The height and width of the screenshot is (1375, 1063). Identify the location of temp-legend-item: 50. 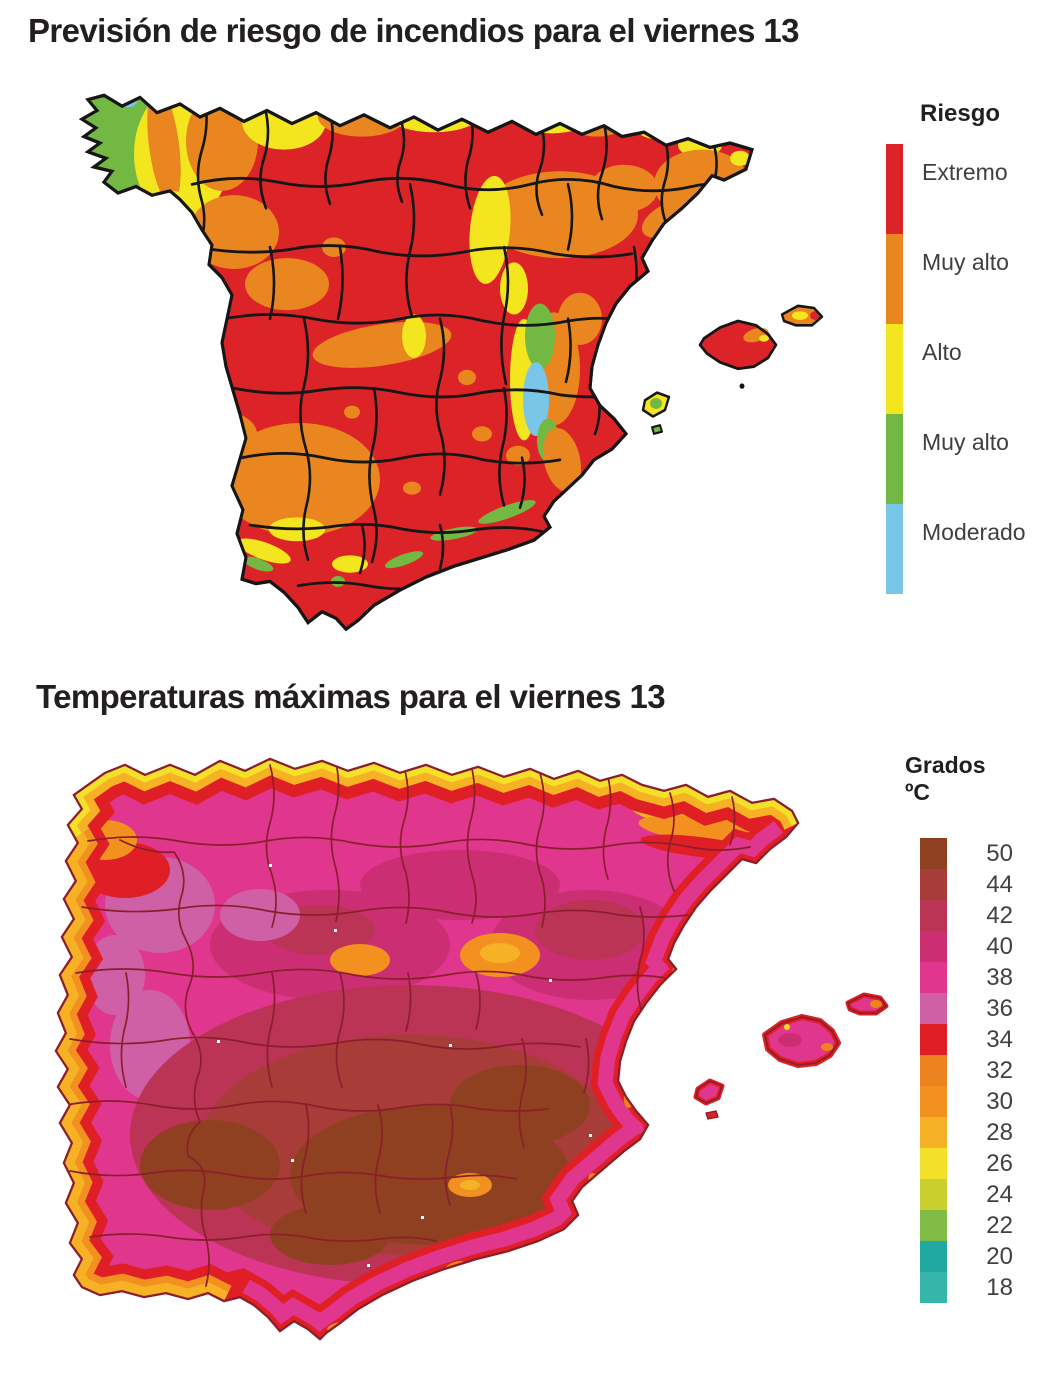
(960, 853).